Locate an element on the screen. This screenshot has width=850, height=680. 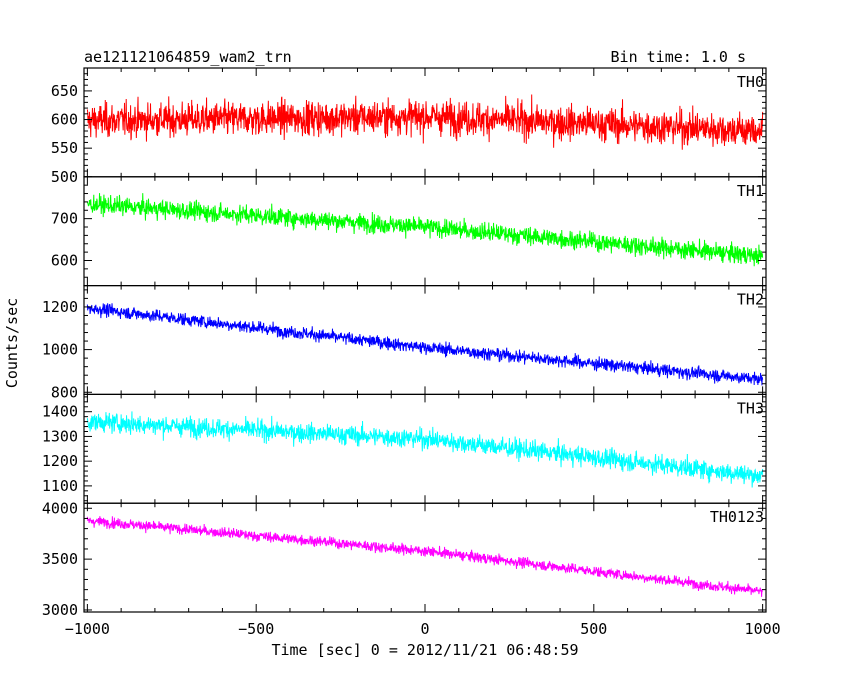
series-th1 is located at coordinates (425, 230).